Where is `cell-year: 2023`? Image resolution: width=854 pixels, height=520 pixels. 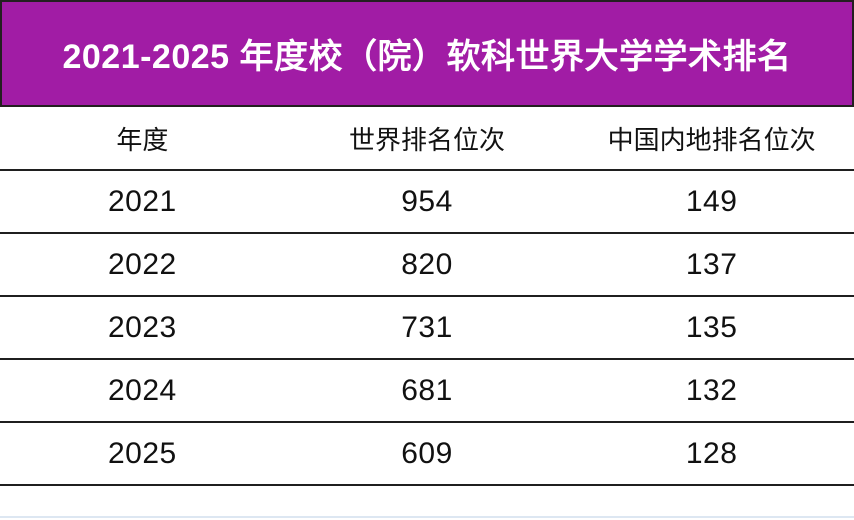 cell-year: 2023 is located at coordinates (142, 327).